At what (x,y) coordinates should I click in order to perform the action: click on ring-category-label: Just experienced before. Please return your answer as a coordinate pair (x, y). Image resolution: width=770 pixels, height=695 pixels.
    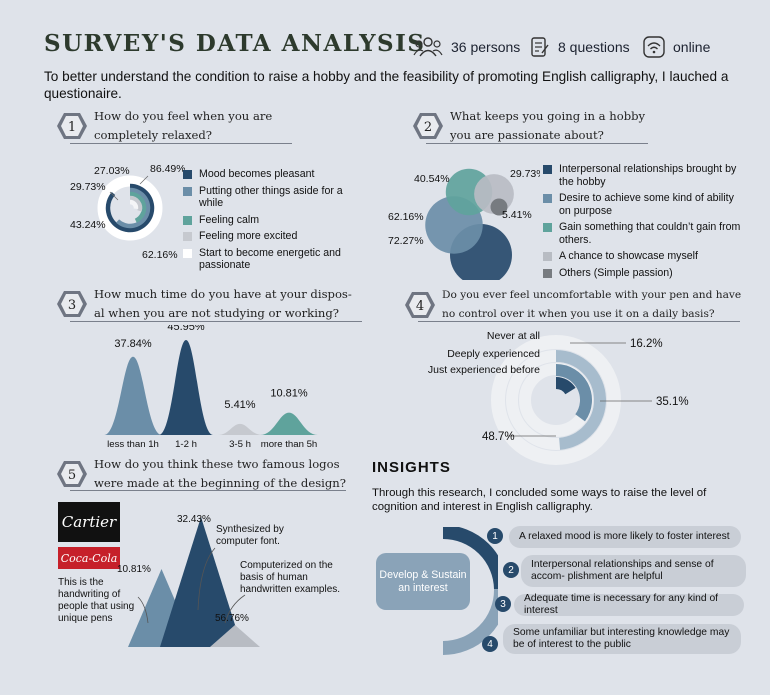
    Looking at the image, I should click on (484, 370).